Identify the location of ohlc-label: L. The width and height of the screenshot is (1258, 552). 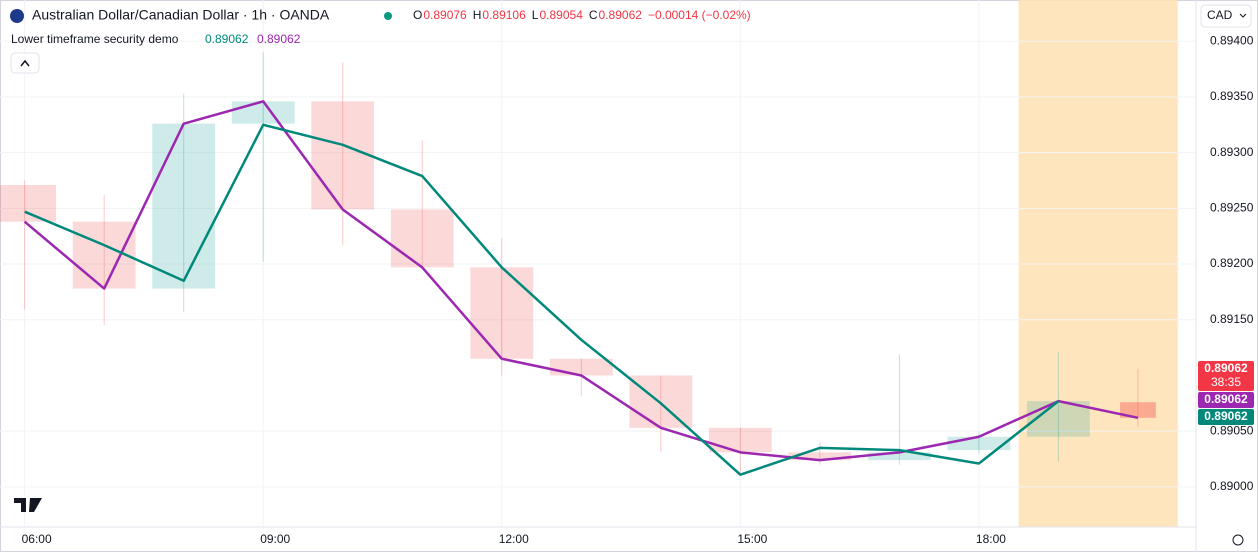
(535, 15).